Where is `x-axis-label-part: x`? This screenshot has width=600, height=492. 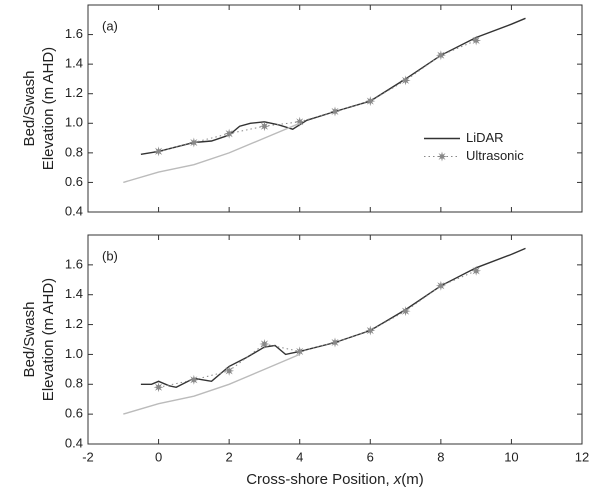 x-axis-label-part: x is located at coordinates (397, 479).